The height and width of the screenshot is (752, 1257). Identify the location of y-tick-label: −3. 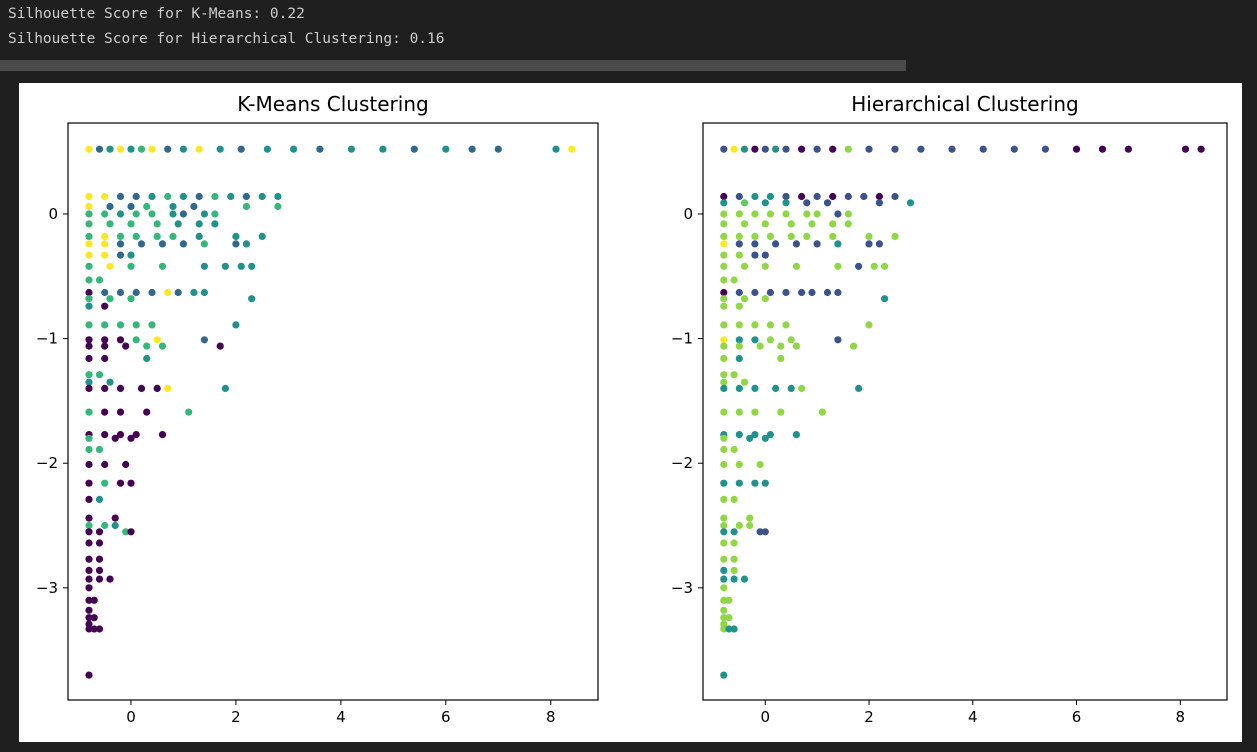
(682, 588).